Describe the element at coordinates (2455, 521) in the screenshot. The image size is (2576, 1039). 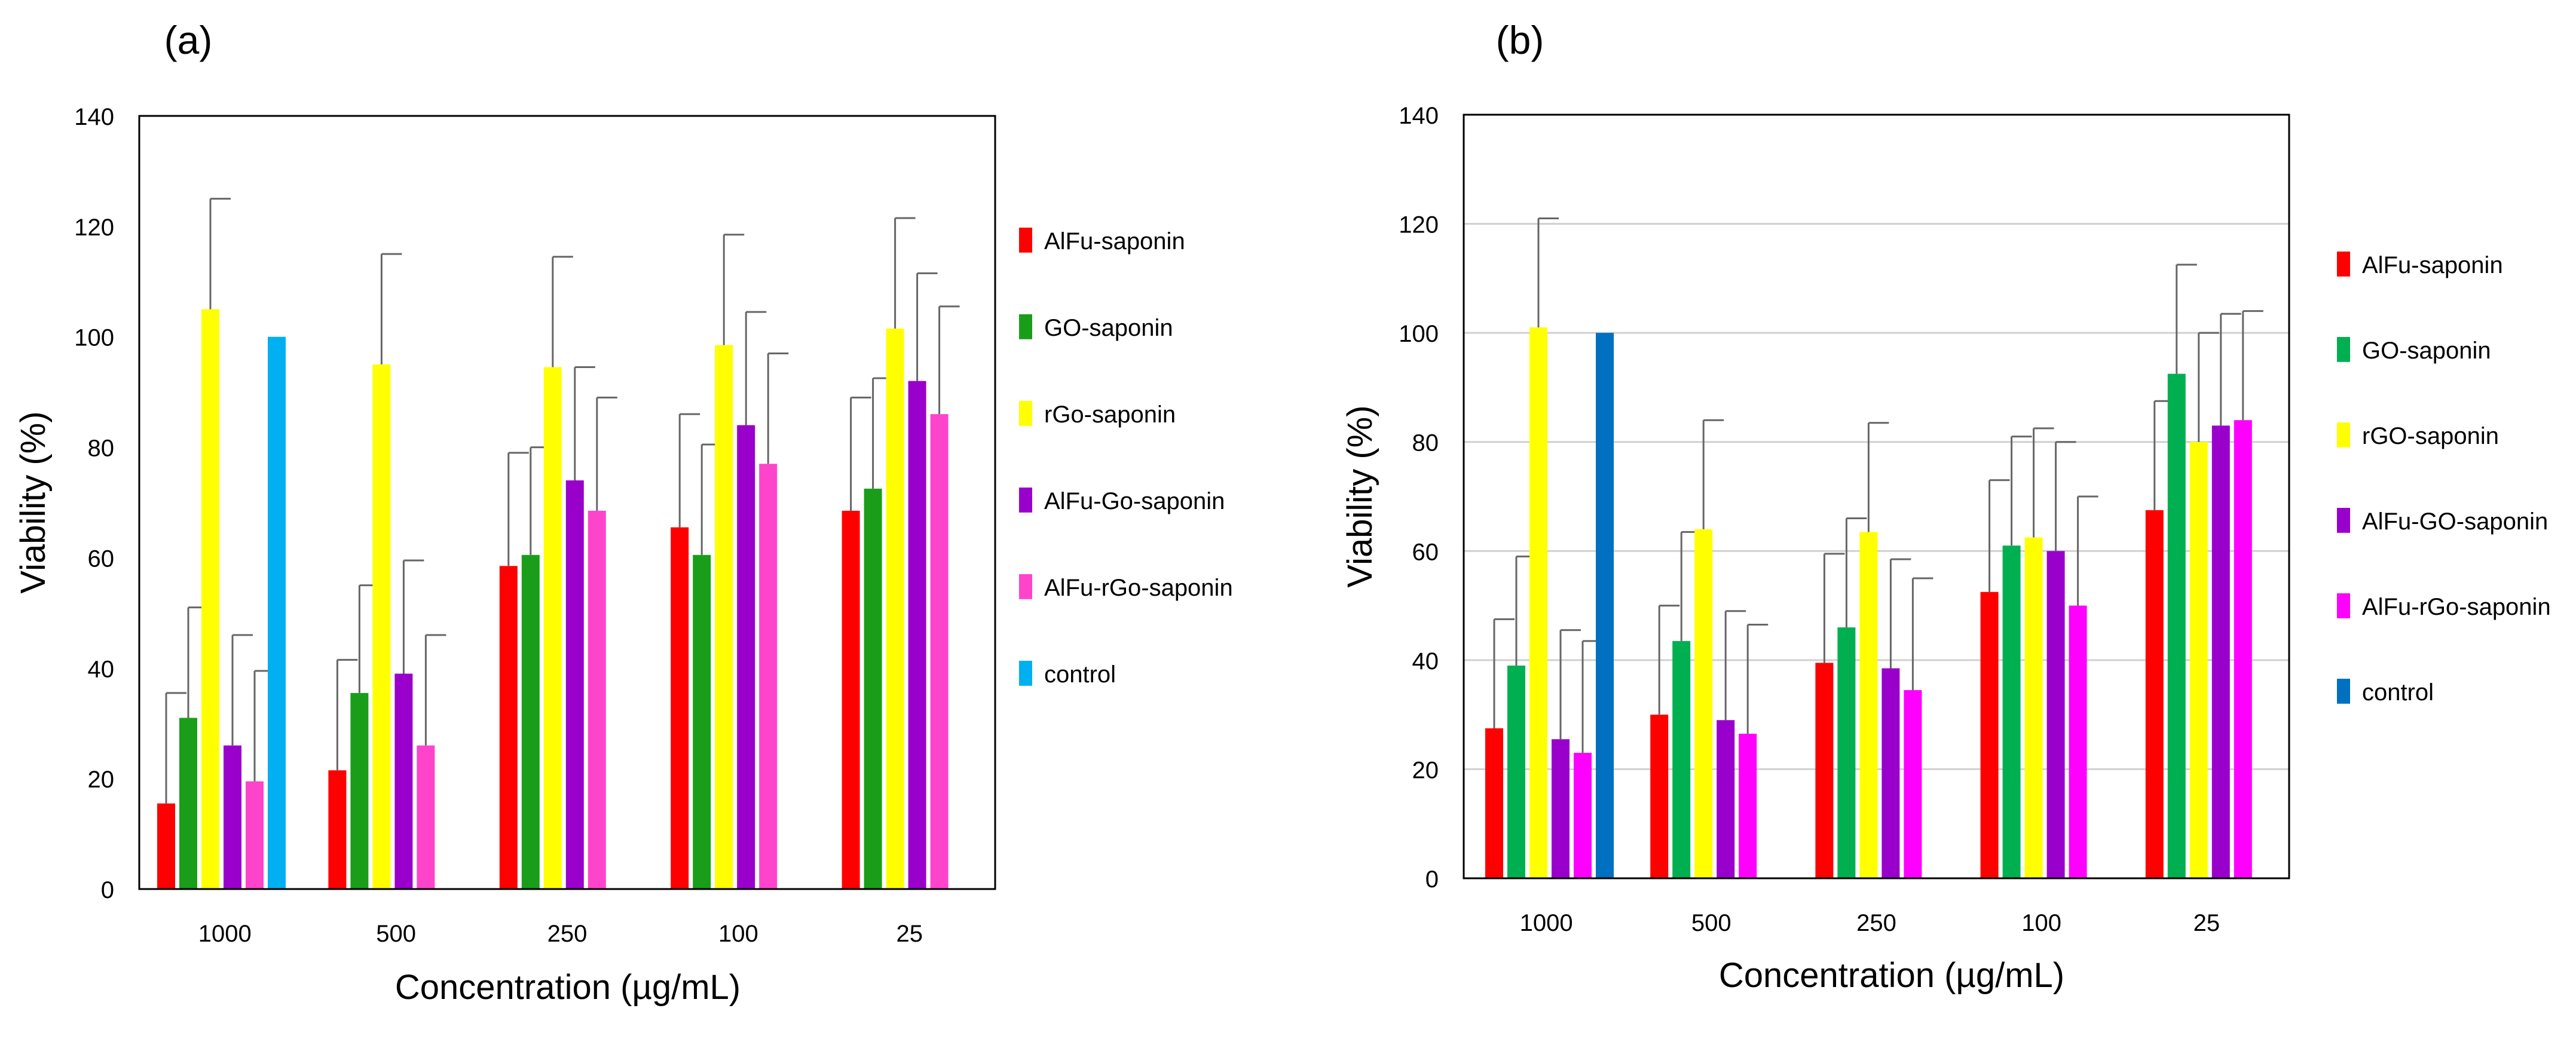
I see `legend-label: AlFu-GO-saponin` at that location.